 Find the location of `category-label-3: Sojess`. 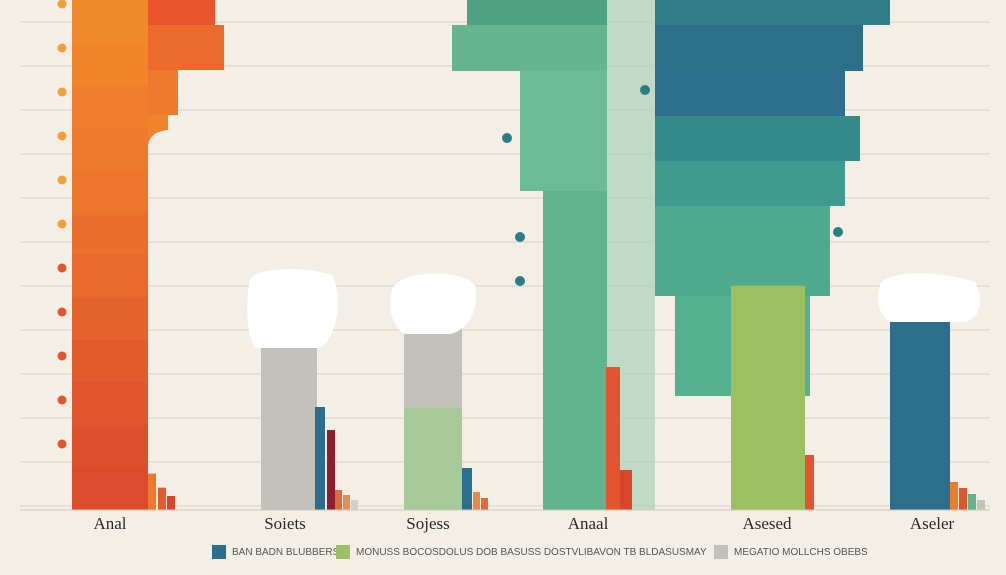

category-label-3: Sojess is located at coordinates (428, 523).